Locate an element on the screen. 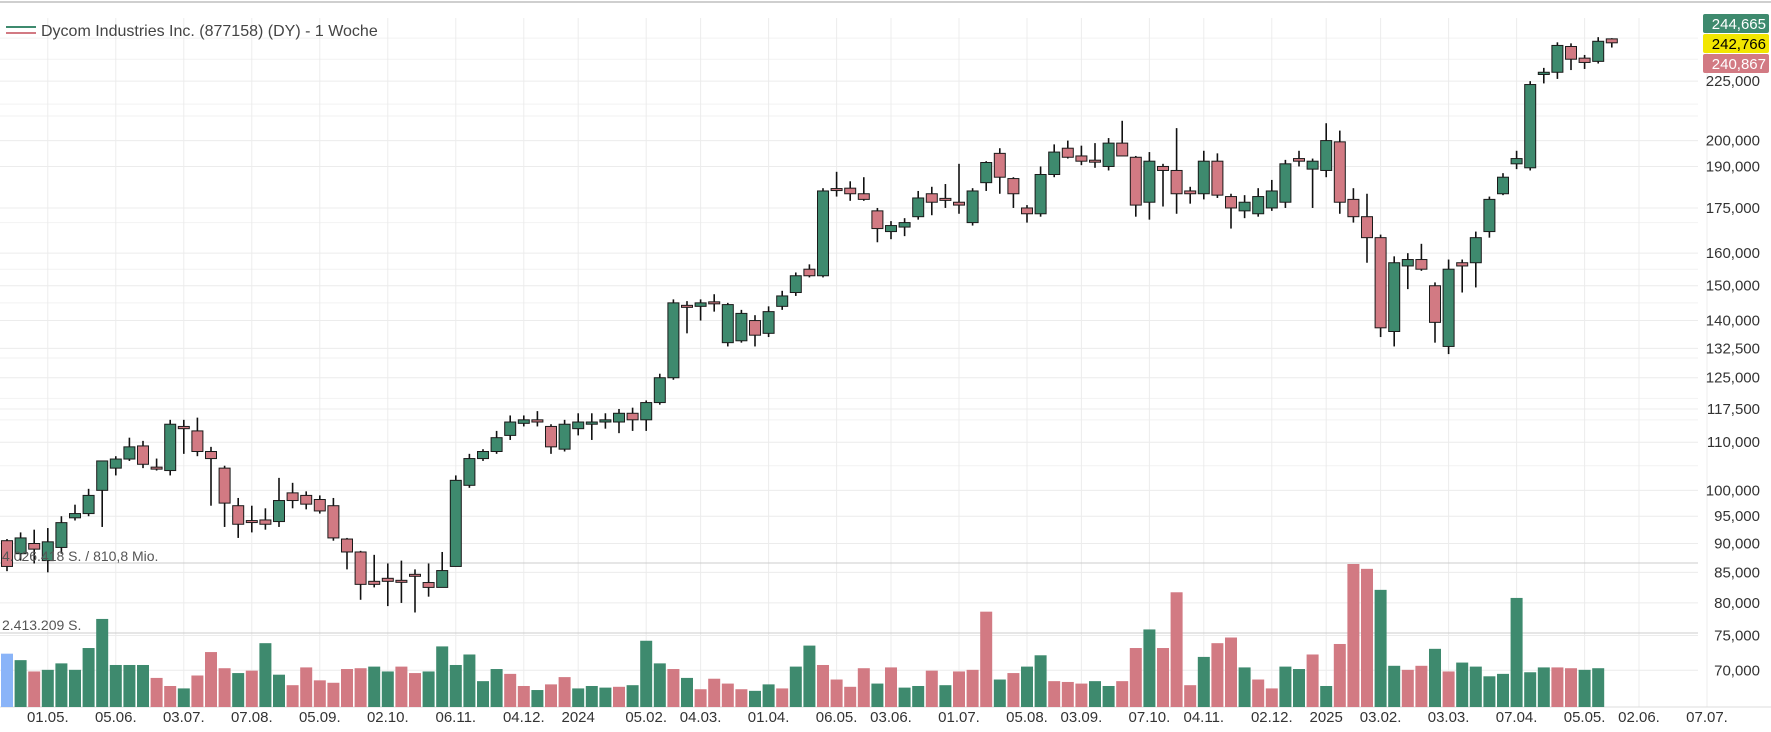  y-tick-label: 190,000 is located at coordinates (1733, 166).